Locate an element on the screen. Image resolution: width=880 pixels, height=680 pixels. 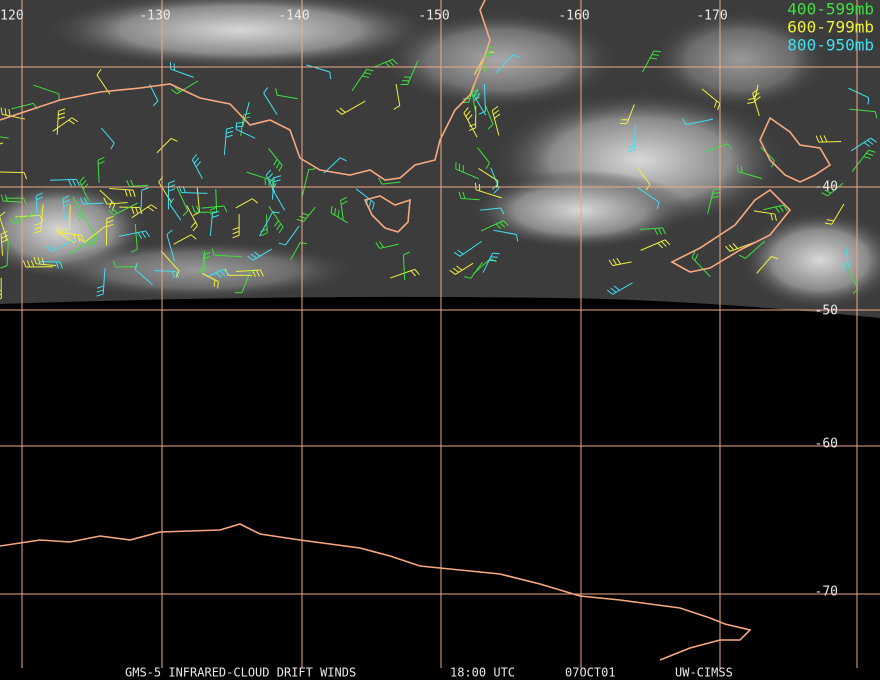
footer-time: 18:00 UTC is located at coordinates (482, 673).